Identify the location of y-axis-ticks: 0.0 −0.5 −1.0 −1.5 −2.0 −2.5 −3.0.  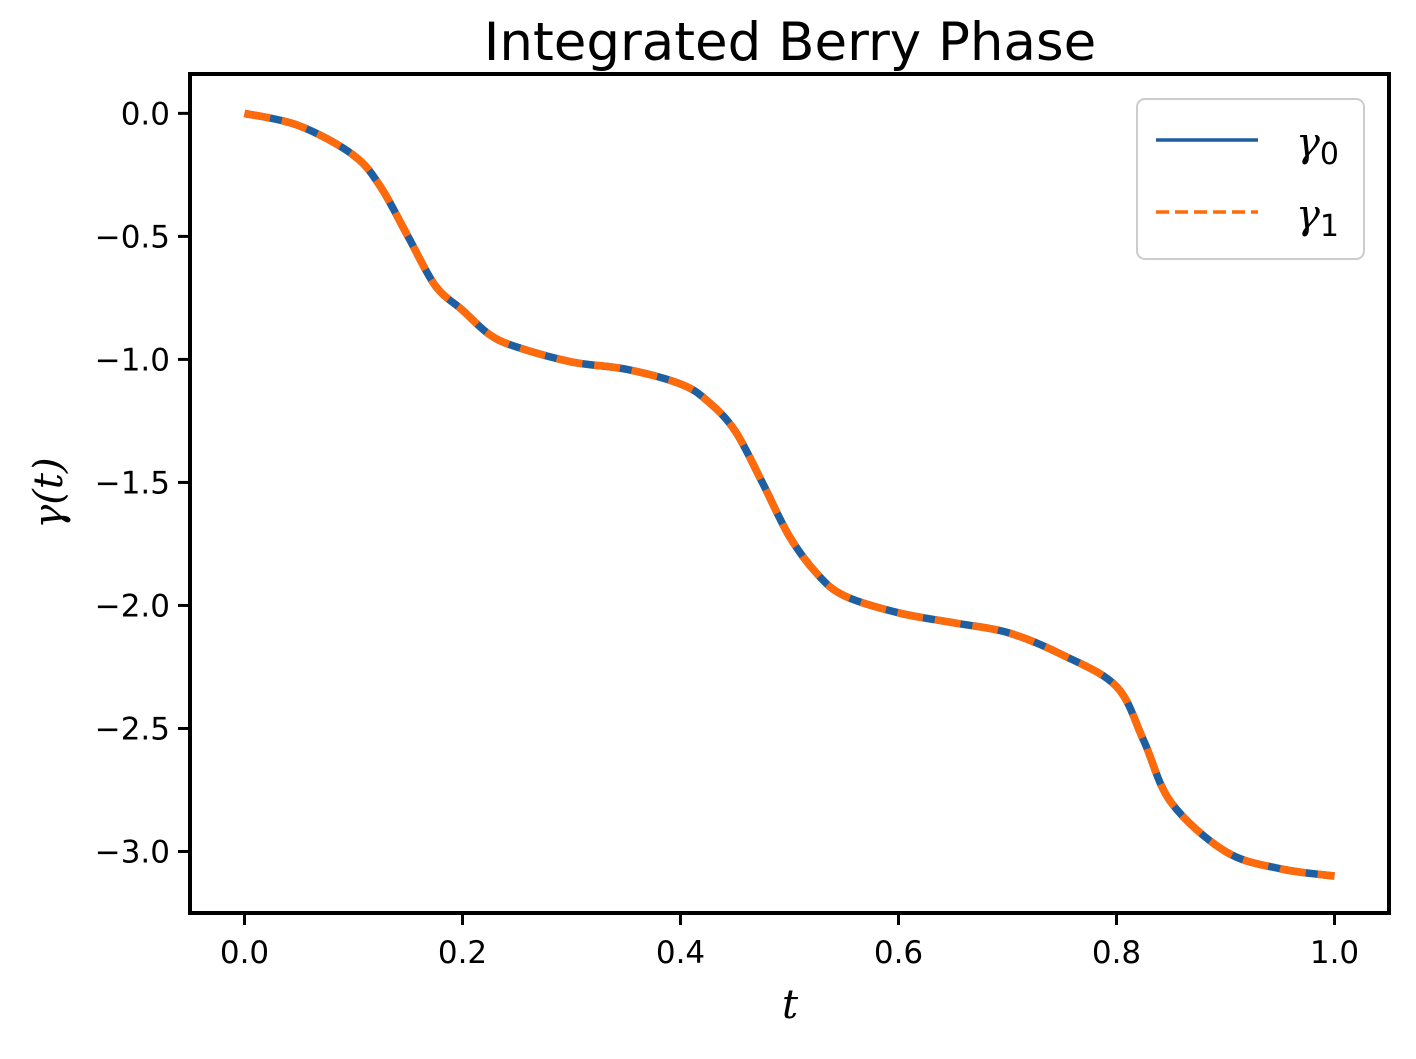
(142, 483).